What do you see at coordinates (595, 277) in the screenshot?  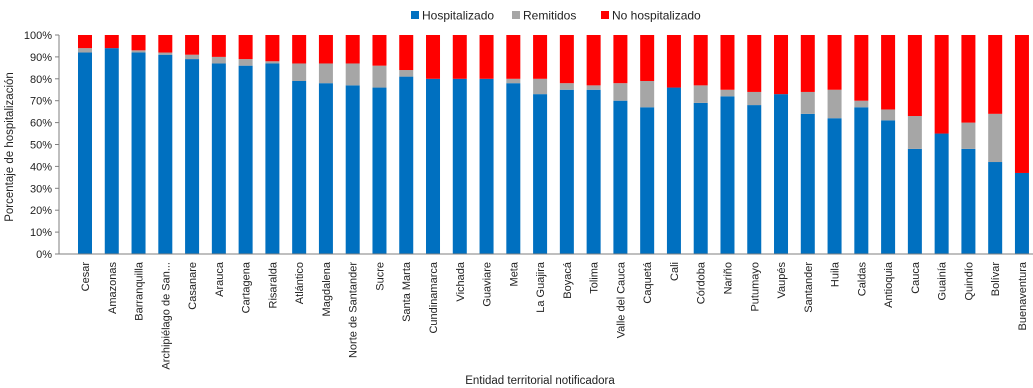 I see `x-category-label: Tolima` at bounding box center [595, 277].